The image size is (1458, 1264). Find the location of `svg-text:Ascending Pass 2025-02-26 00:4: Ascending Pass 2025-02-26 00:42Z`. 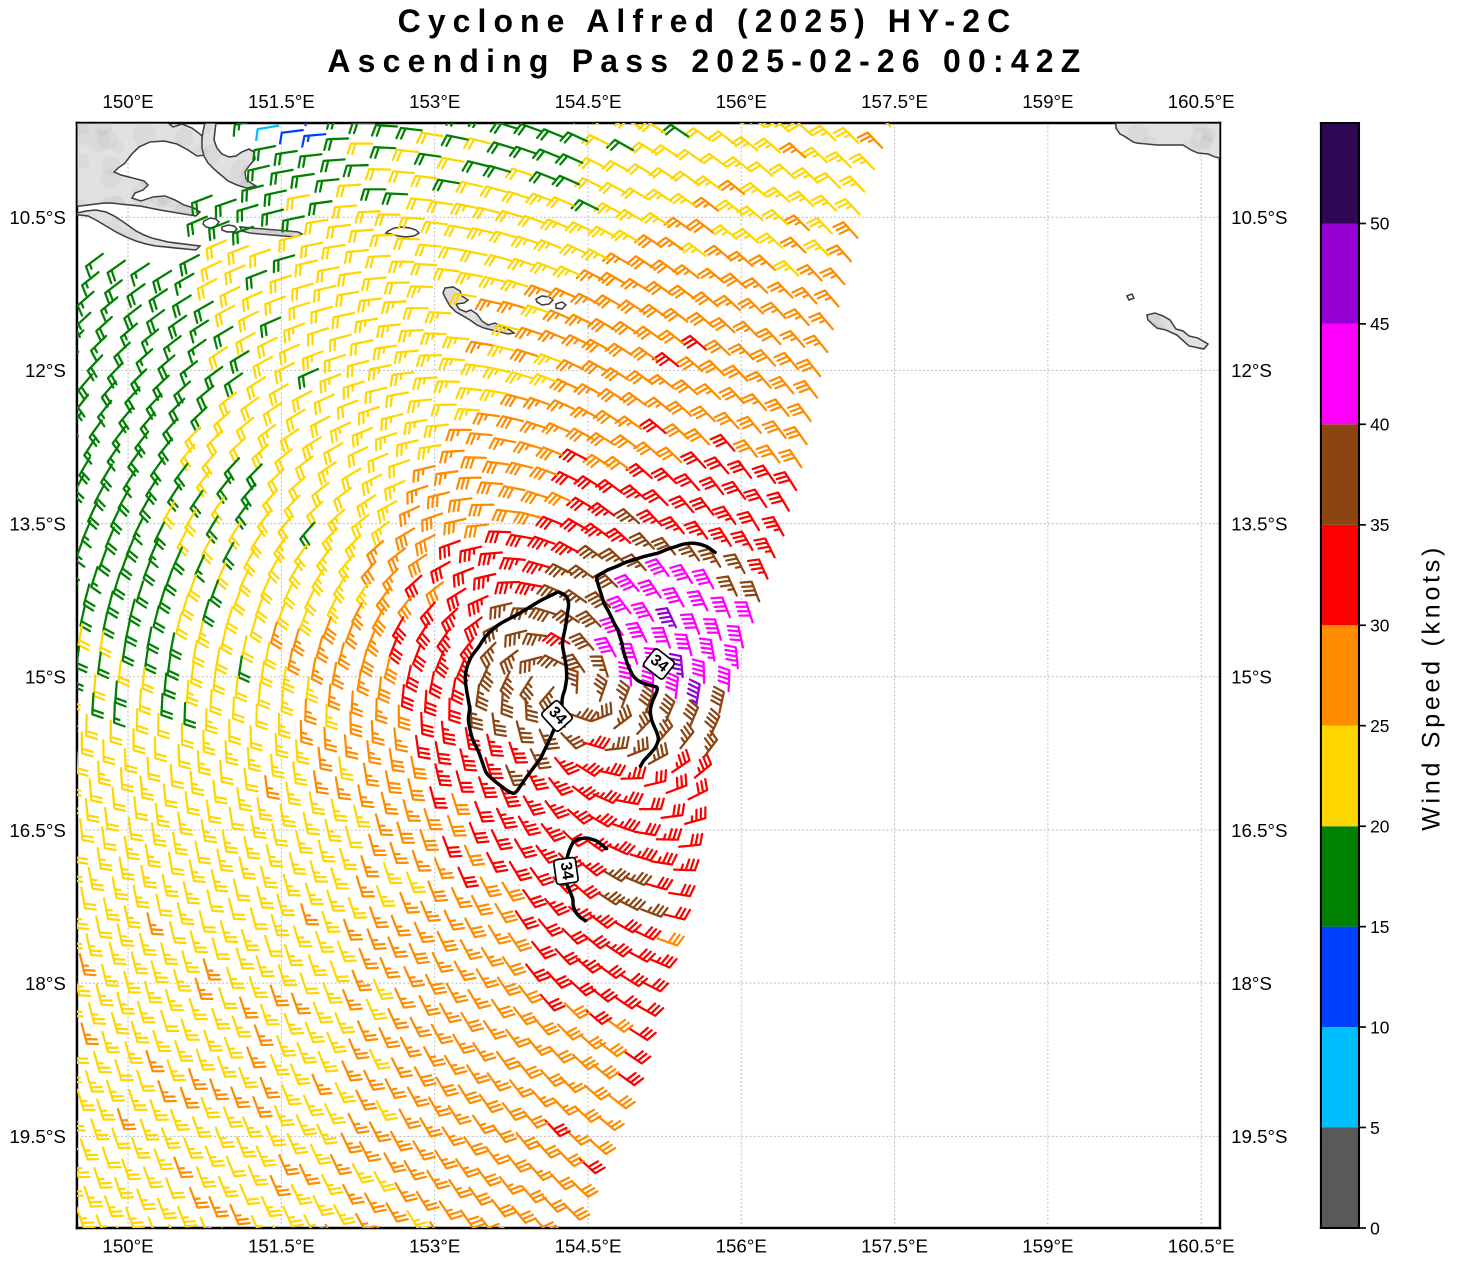

svg-text:Ascending Pass 2025-02-26 00:4: Ascending Pass 2025-02-26 00:42Z is located at coordinates (707, 61).